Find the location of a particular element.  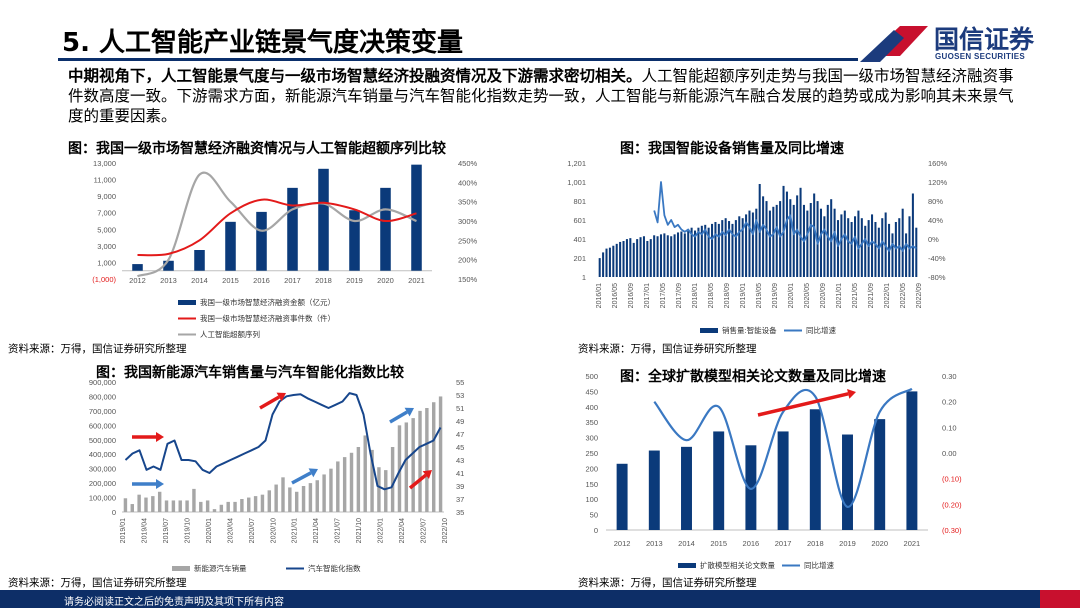

title-underline is located at coordinates (458, 59).